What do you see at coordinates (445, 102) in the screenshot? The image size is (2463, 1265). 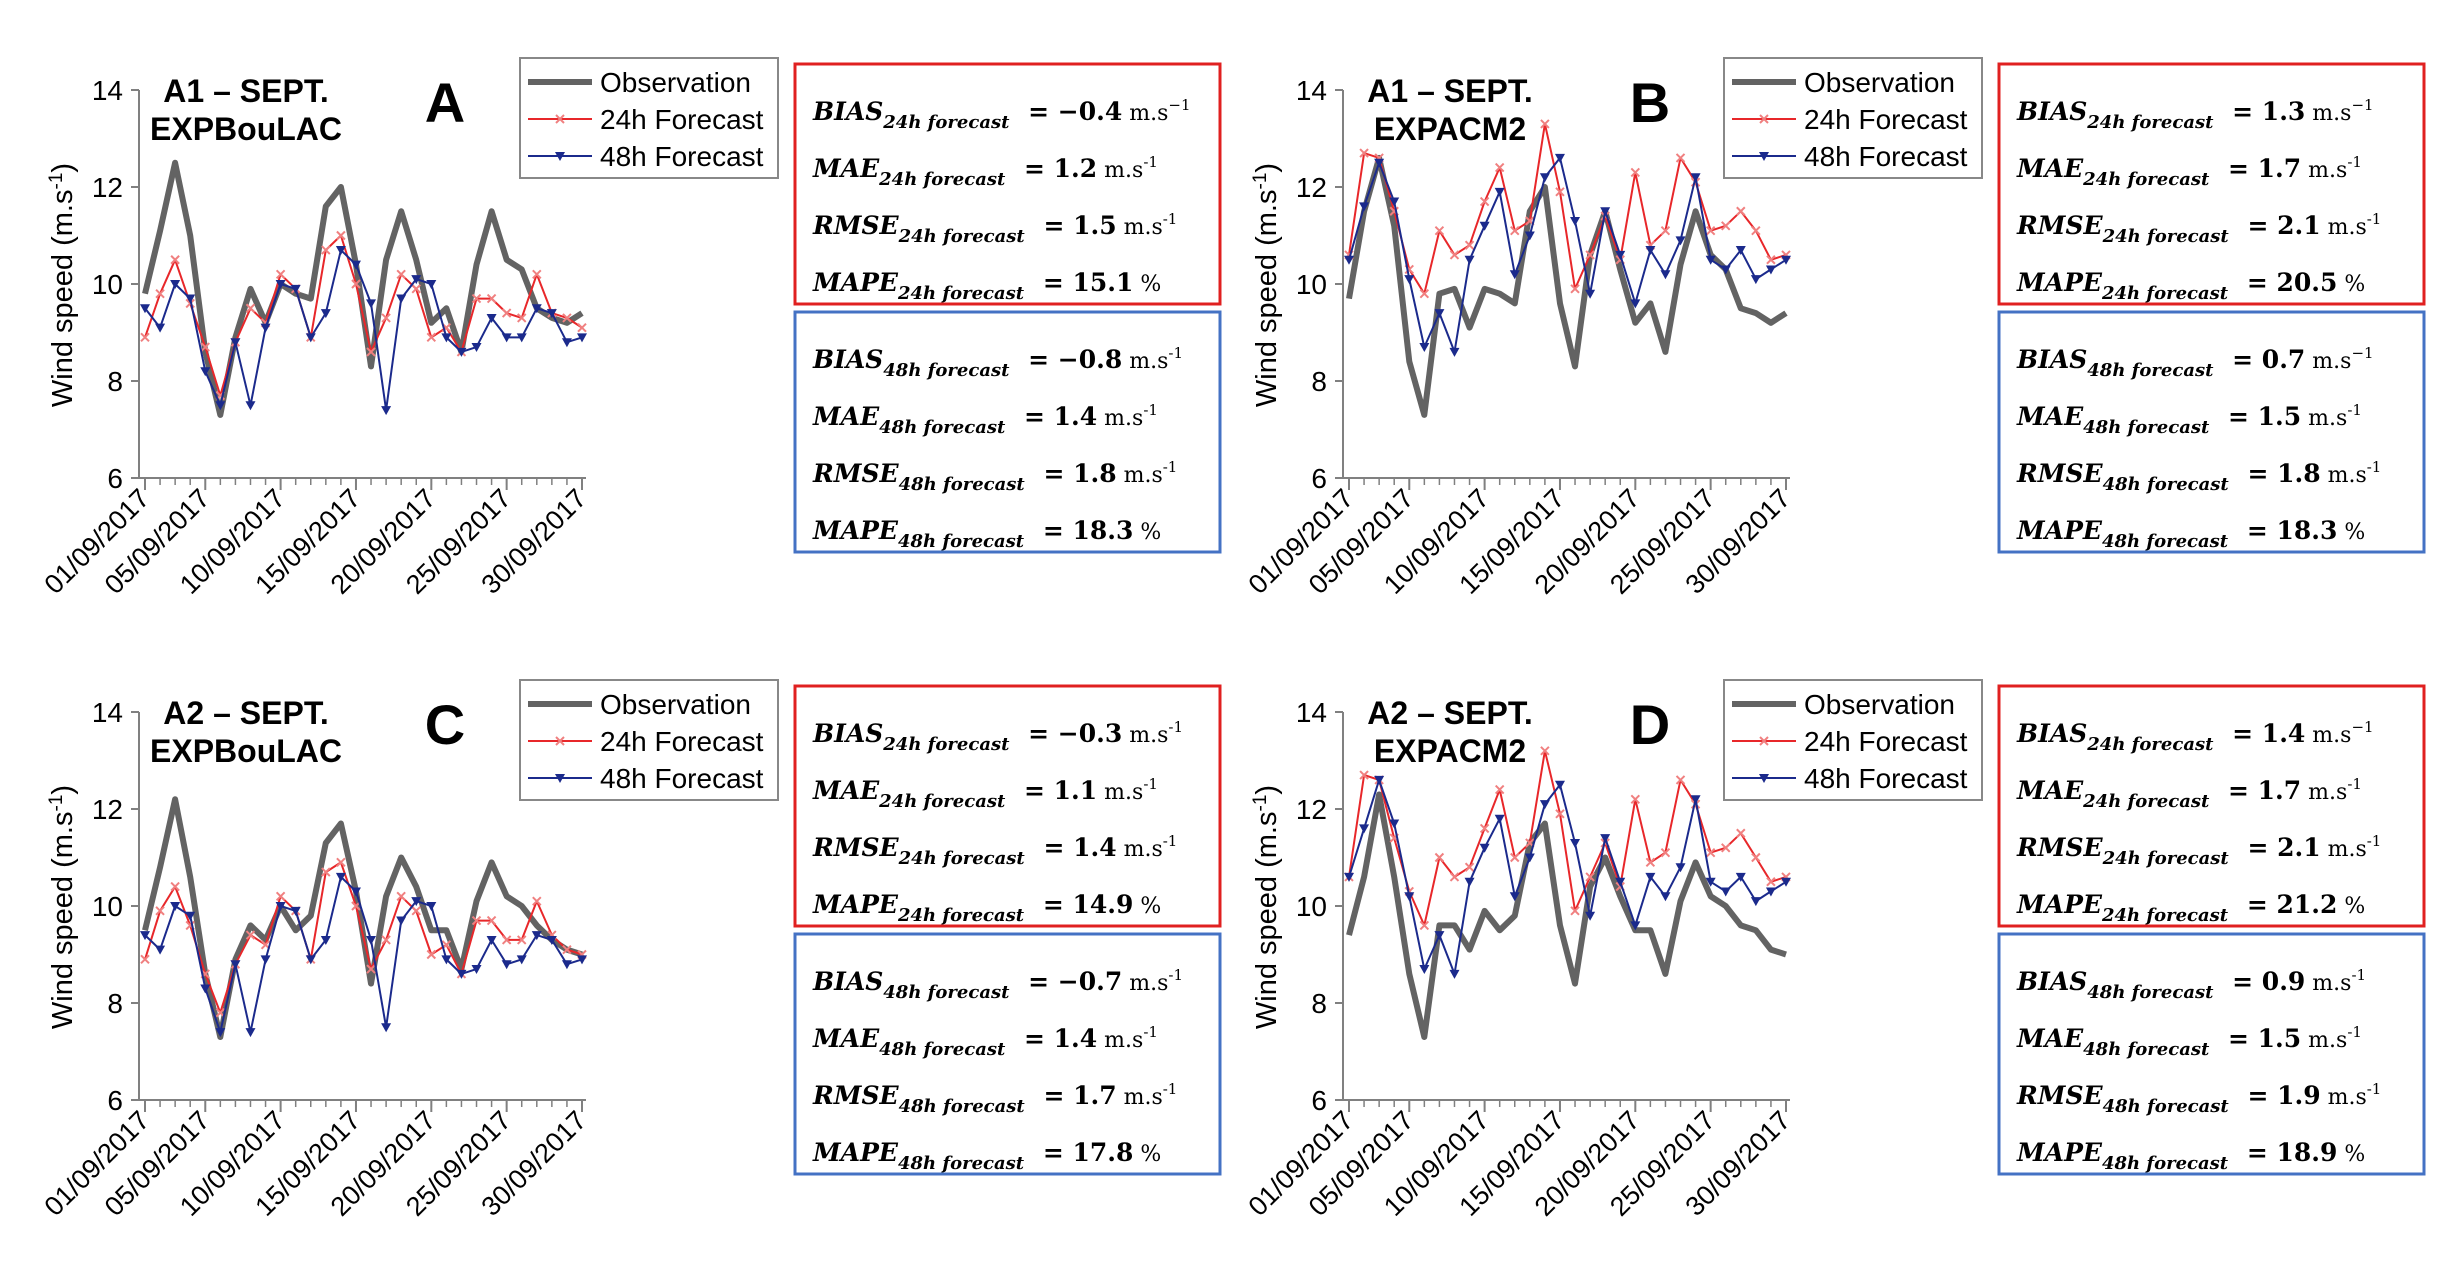 I see `panel-letter: A` at bounding box center [445, 102].